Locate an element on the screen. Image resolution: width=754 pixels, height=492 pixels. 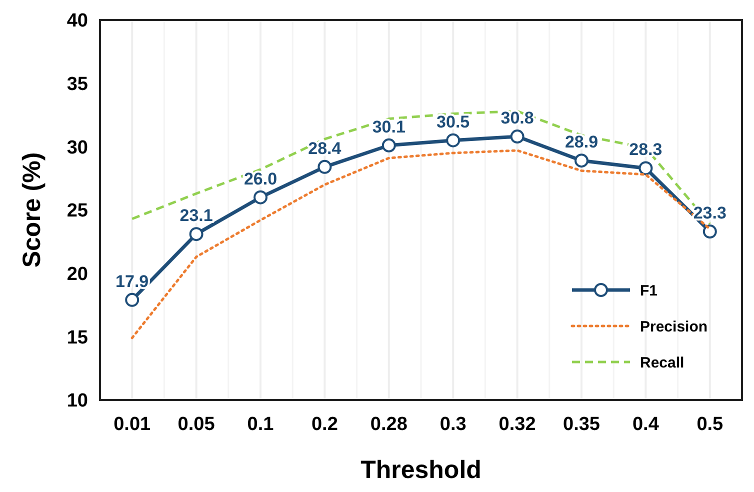
data-label: 28.9 is located at coordinates (581, 142).